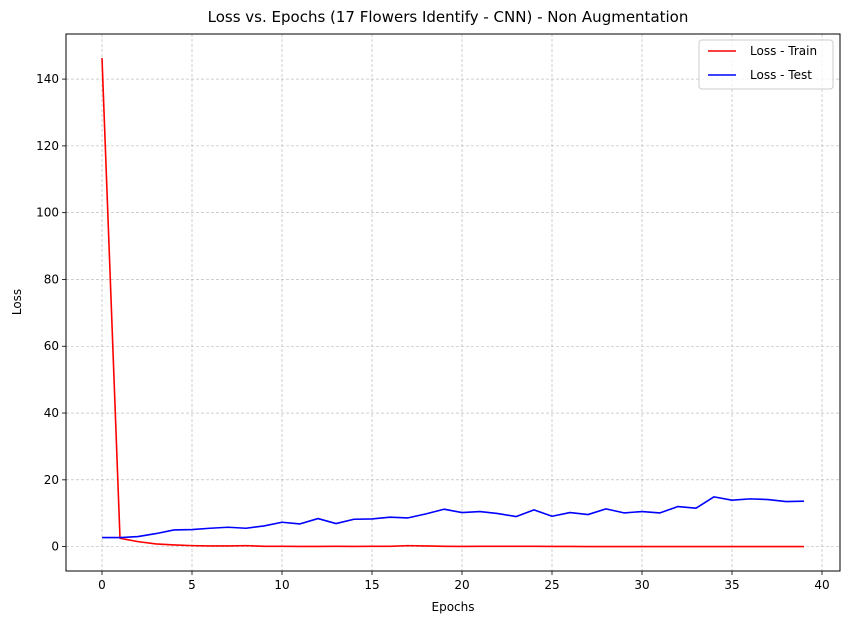 The width and height of the screenshot is (850, 624). Describe the element at coordinates (371, 585) in the screenshot. I see `x-tick-label: 15` at that location.